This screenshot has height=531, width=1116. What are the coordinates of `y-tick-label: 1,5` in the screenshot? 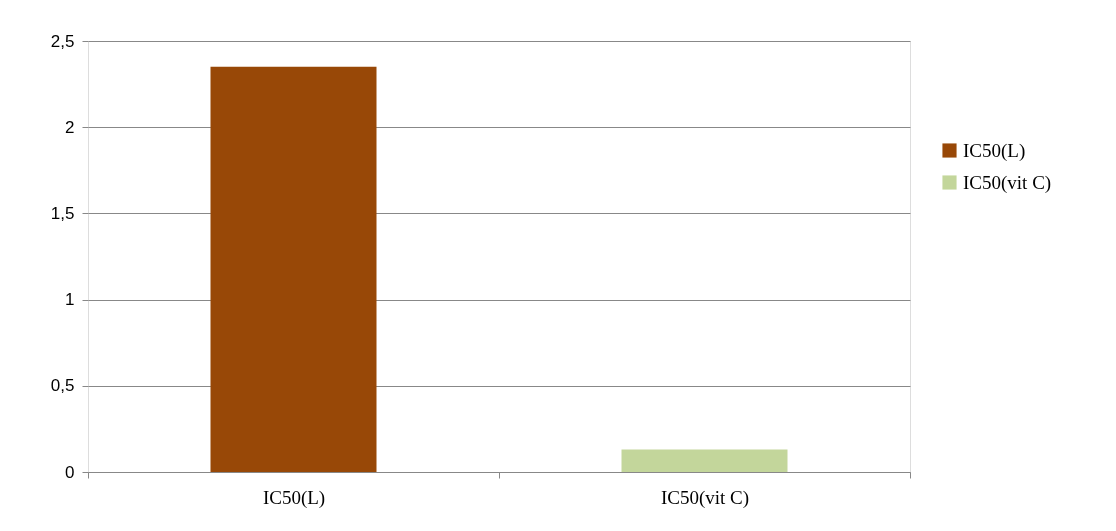 It's located at (62, 213).